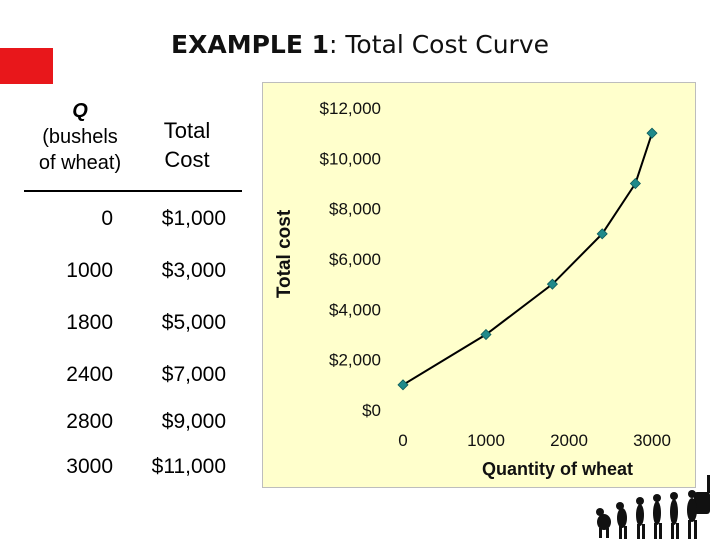 This screenshot has width=720, height=540. Describe the element at coordinates (653, 507) in the screenshot. I see `evolution-silhouette-icon` at that location.